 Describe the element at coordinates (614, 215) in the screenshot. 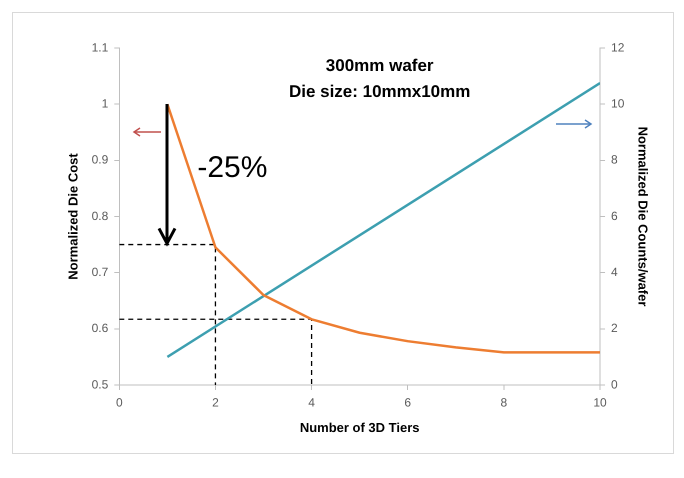

I see `y2-tick-label: 6` at that location.